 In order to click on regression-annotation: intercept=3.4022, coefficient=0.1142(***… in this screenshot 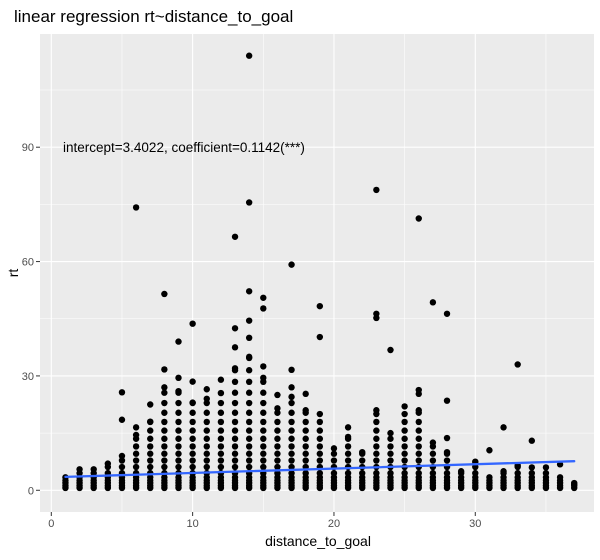, I will do `click(184, 147)`.